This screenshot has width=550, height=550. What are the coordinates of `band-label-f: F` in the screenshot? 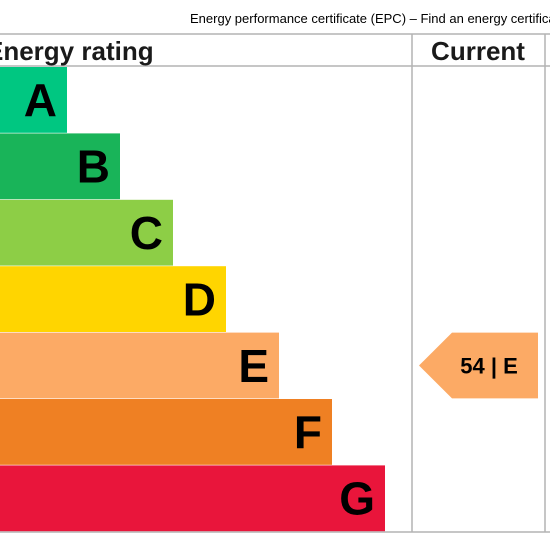 It's located at (308, 432).